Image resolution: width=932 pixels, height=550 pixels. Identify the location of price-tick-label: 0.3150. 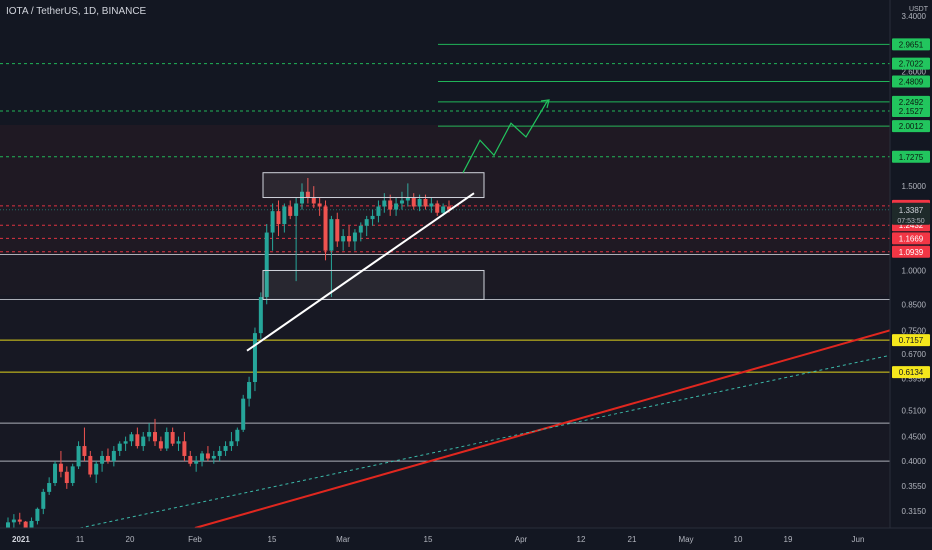
(914, 511).